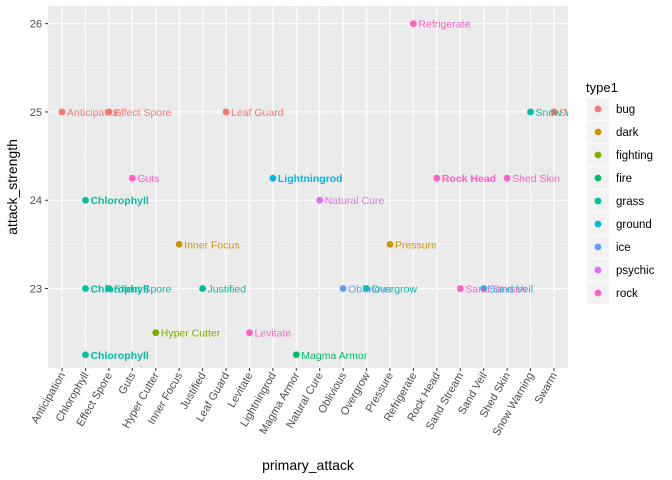  I want to click on legend-label: dark, so click(627, 133).